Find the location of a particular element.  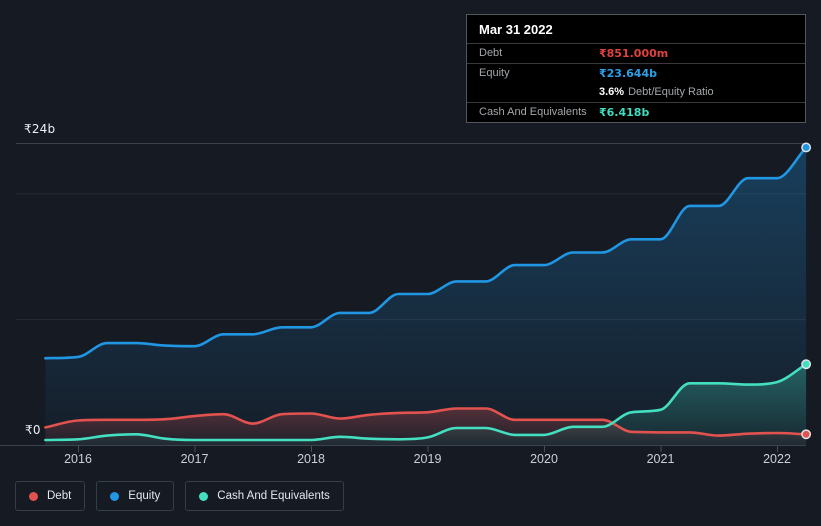

year-label-2020: 2020 is located at coordinates (544, 459).